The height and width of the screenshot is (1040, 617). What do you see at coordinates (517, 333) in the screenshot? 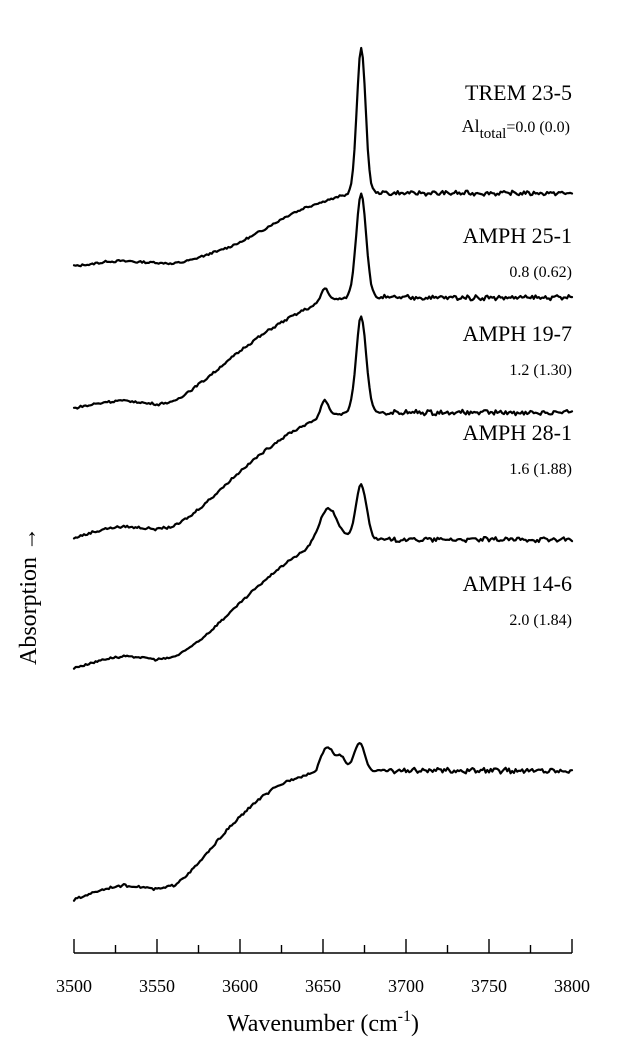
I see `series-name-label: AMPH 19-7` at bounding box center [517, 333].